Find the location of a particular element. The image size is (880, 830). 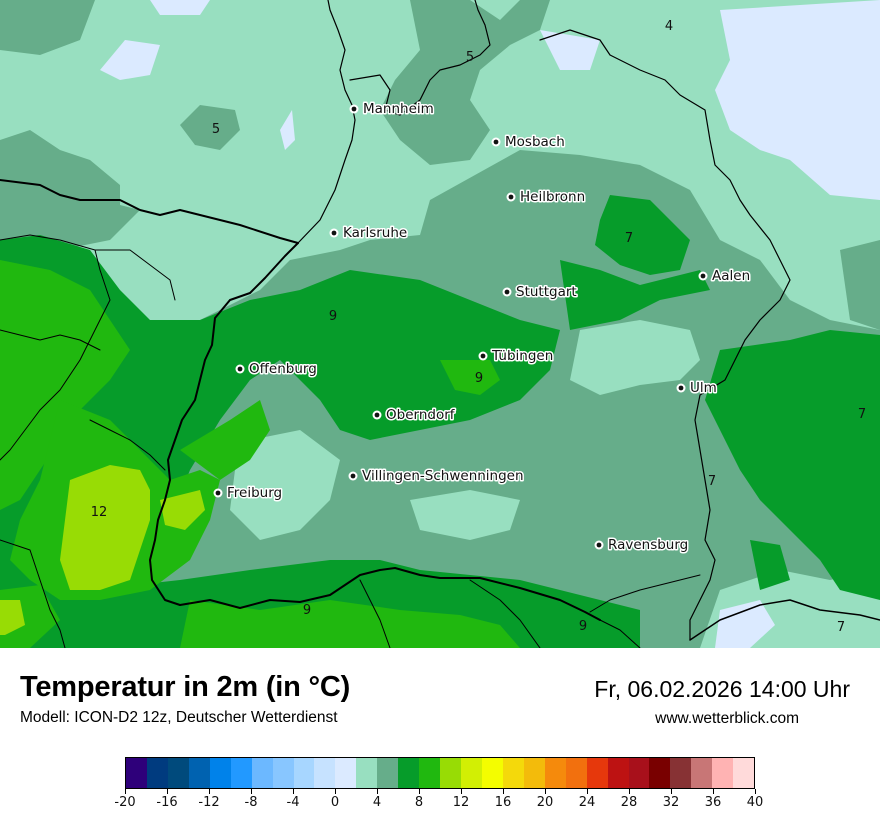

tick-label: 20 is located at coordinates (545, 802).